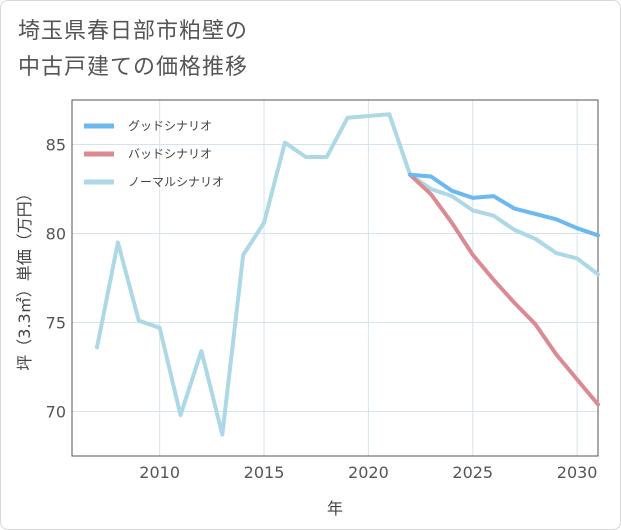  What do you see at coordinates (335, 508) in the screenshot?
I see `x-axis-title: 年` at bounding box center [335, 508].